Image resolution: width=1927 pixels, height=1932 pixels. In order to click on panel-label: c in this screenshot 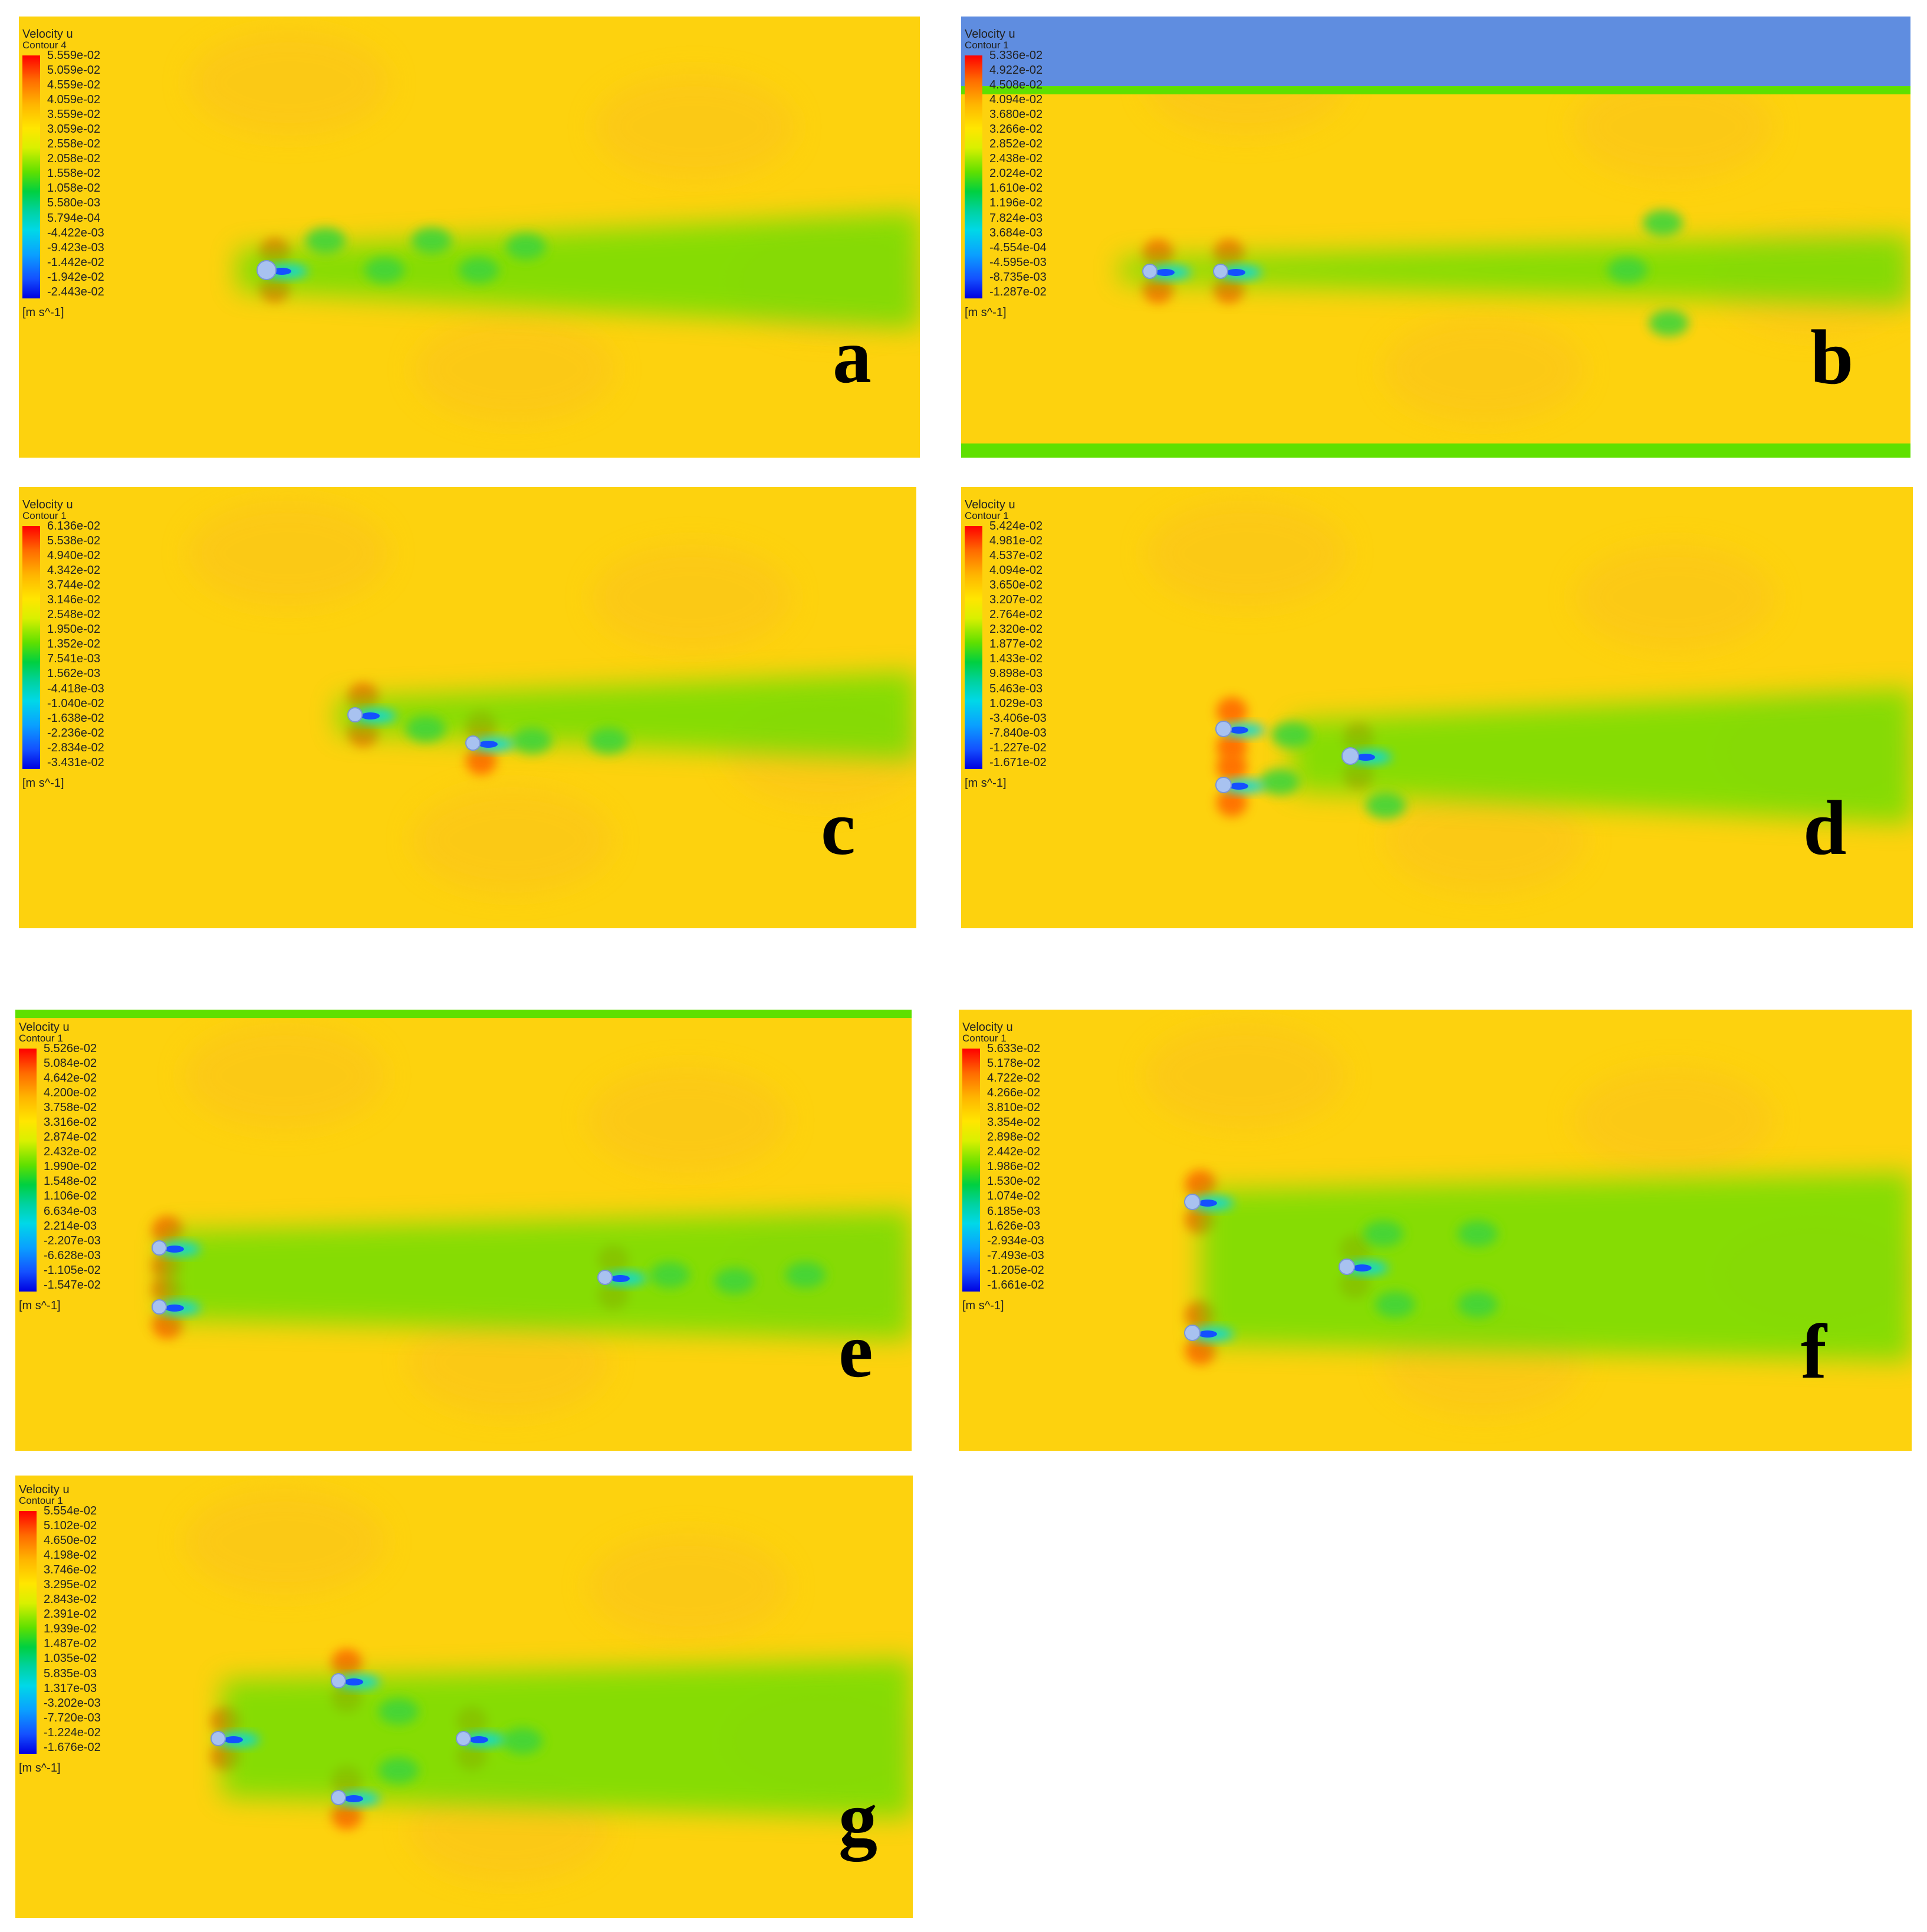, I will do `click(839, 827)`.